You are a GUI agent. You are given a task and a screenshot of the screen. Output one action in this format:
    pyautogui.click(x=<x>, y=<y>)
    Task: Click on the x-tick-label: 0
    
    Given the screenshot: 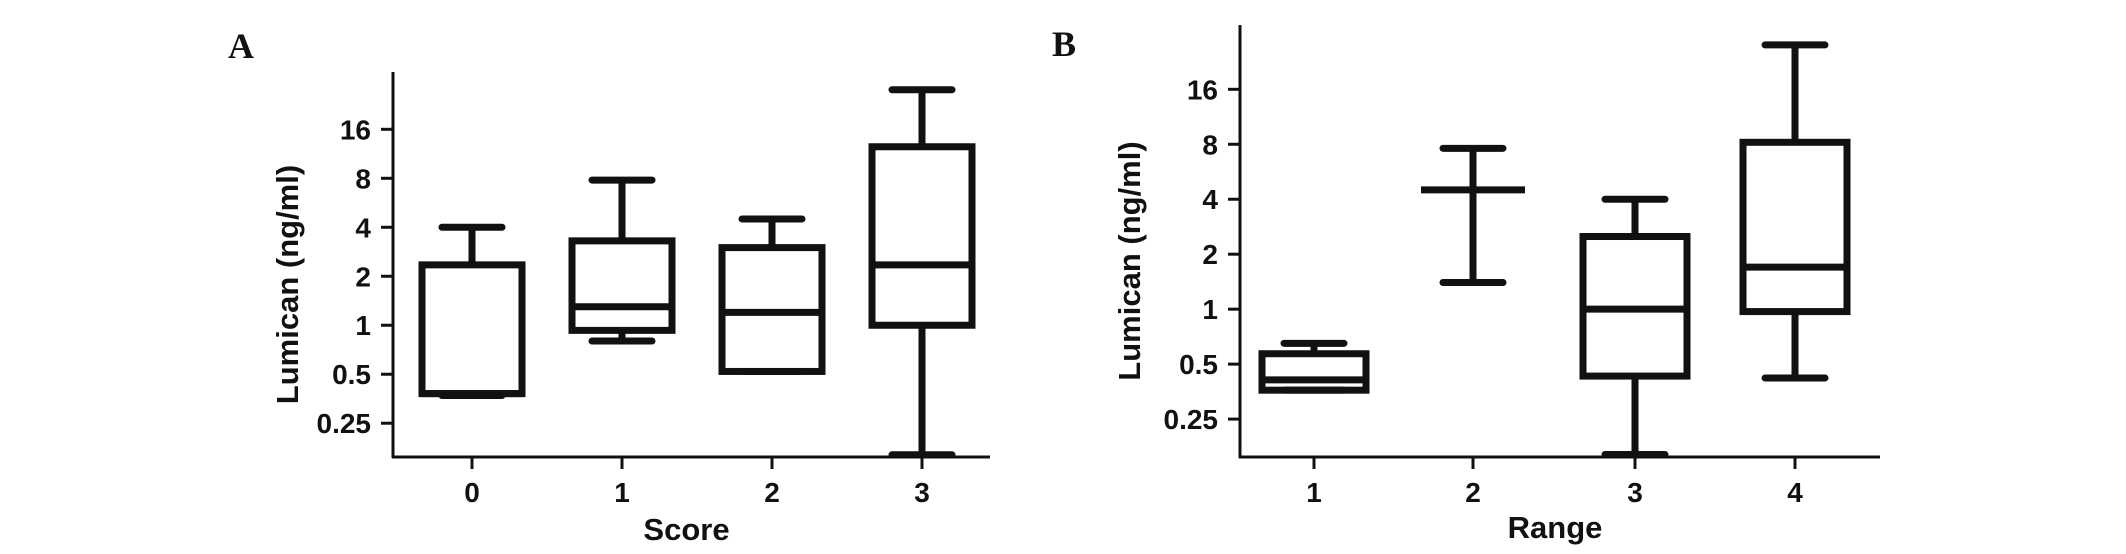 What is the action you would take?
    pyautogui.click(x=472, y=492)
    